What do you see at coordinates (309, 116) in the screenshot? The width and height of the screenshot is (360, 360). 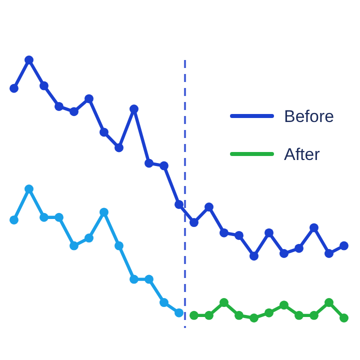 I see `legend-label: Before` at bounding box center [309, 116].